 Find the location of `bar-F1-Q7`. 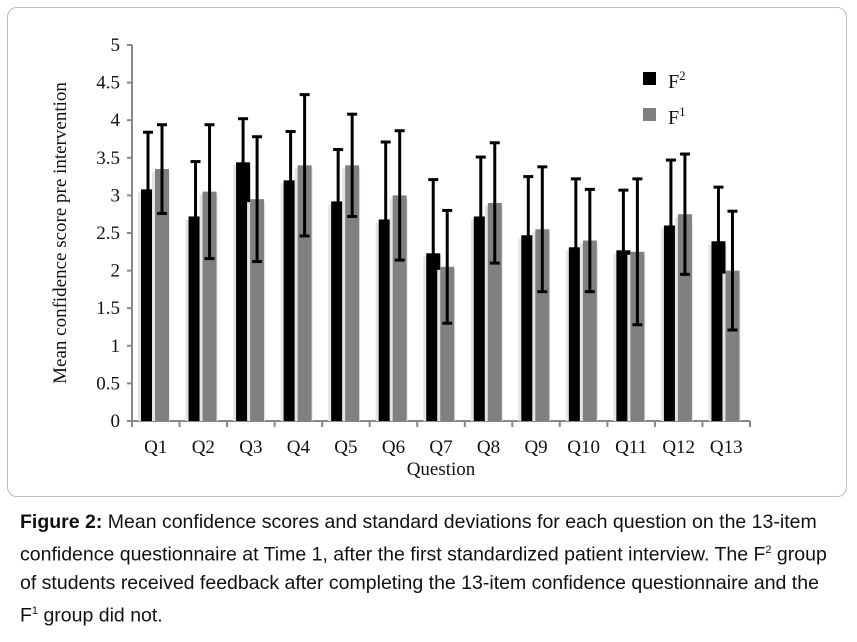

bar-F1-Q7 is located at coordinates (447, 343).